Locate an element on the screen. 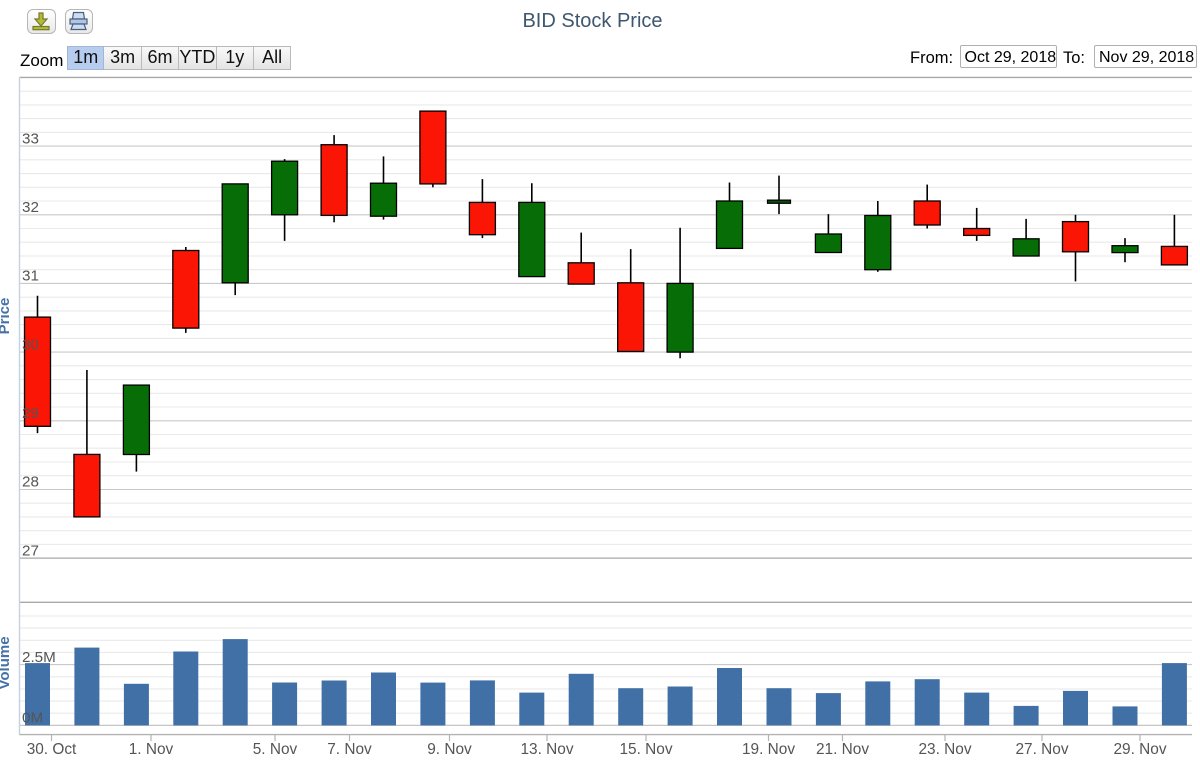  svg-text: 30. Oct is located at coordinates (52, 749).